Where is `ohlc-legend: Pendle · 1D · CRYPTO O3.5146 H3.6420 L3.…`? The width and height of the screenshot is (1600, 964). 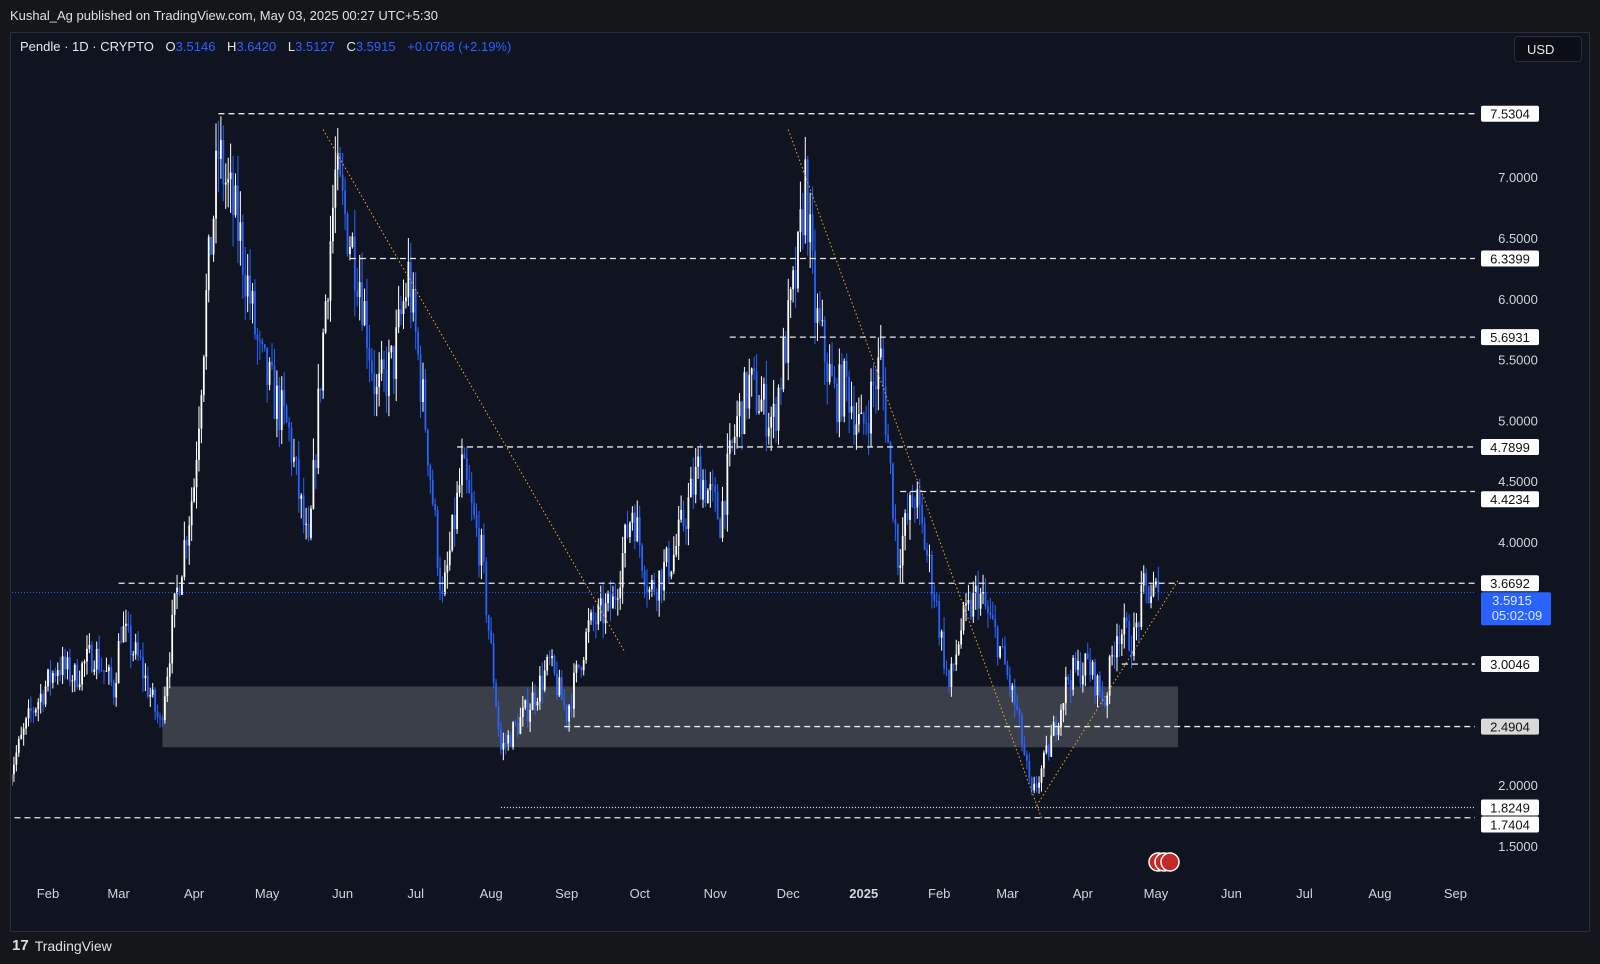 ohlc-legend: Pendle · 1D · CRYPTO O3.5146 H3.6420 L3.… is located at coordinates (265, 46).